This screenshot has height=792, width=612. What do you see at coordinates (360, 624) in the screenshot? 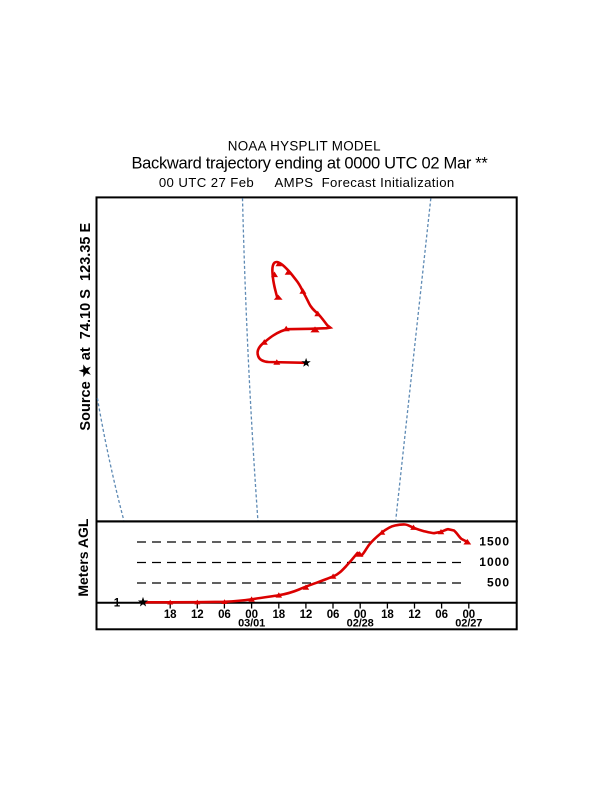
I see `svg-text: 02/28` at bounding box center [360, 624].